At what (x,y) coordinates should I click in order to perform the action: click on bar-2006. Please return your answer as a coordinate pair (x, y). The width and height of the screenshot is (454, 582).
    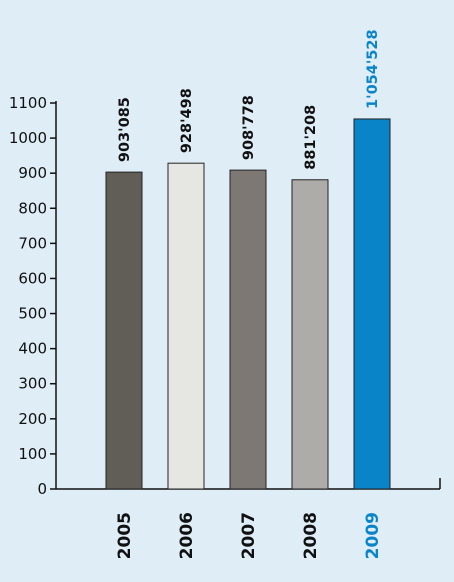
    Looking at the image, I should click on (186, 326).